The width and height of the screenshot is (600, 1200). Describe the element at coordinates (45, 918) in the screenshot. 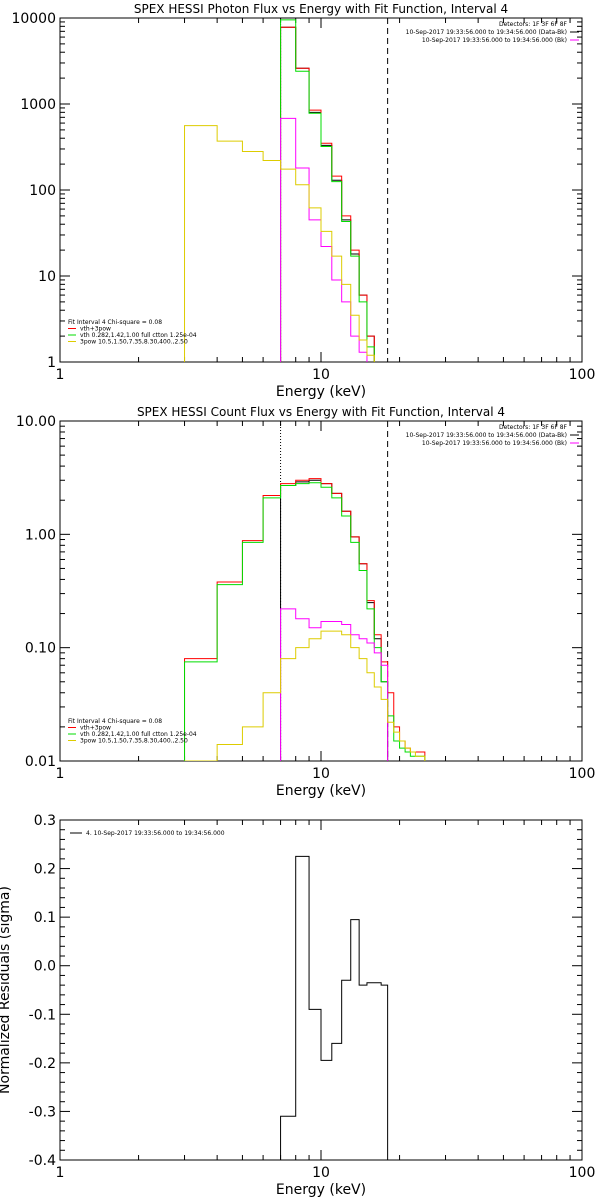

I see `panel3-y-tick-label: 0.1` at that location.